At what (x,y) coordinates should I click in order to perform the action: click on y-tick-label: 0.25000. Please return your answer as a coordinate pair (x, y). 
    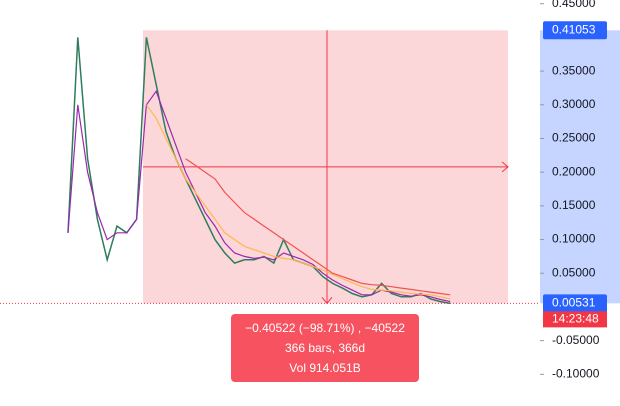
    Looking at the image, I should click on (574, 138).